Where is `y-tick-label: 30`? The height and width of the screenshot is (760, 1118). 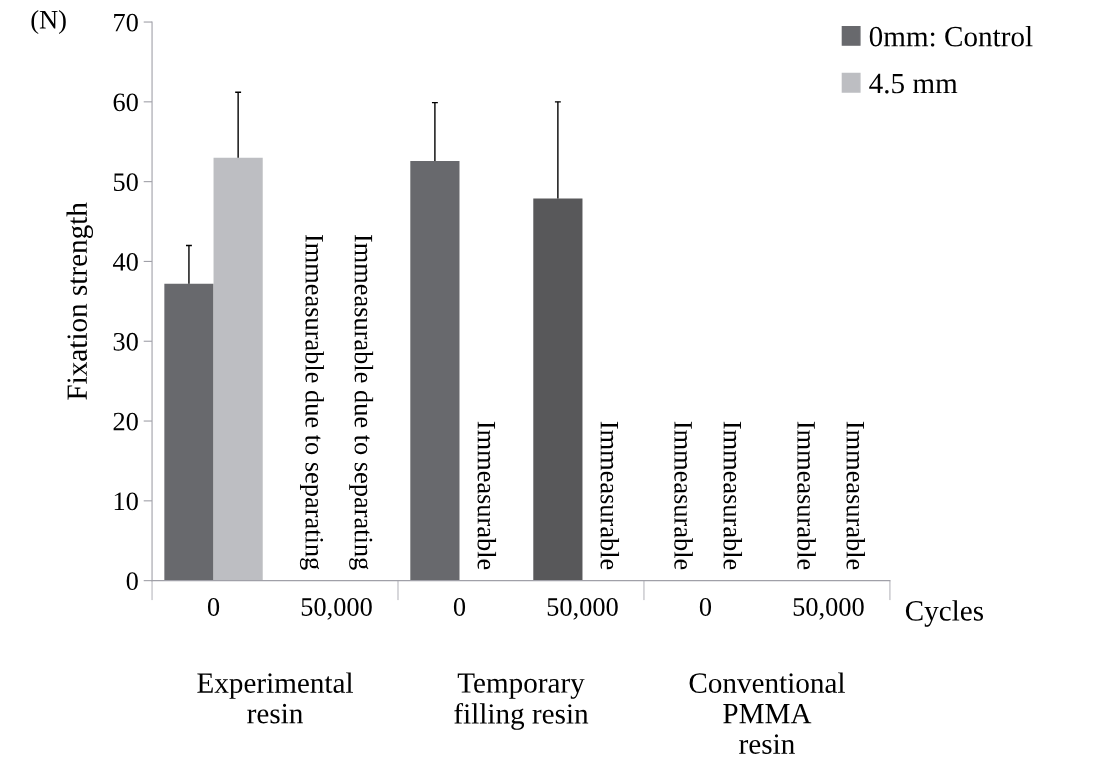
y-tick-label: 30 is located at coordinates (125, 341).